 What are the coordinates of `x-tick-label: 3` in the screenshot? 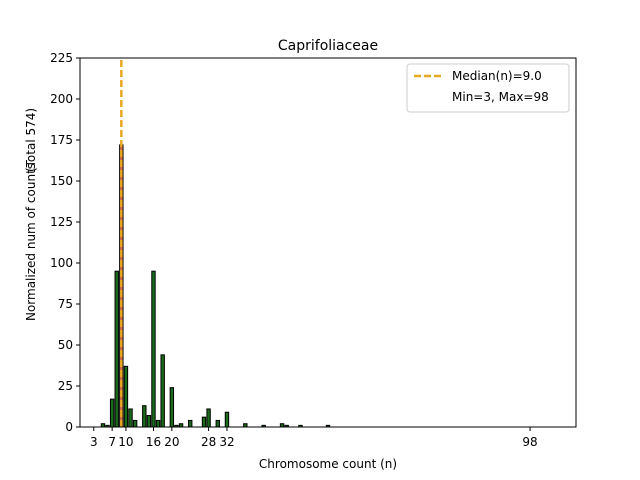 It's located at (94, 442).